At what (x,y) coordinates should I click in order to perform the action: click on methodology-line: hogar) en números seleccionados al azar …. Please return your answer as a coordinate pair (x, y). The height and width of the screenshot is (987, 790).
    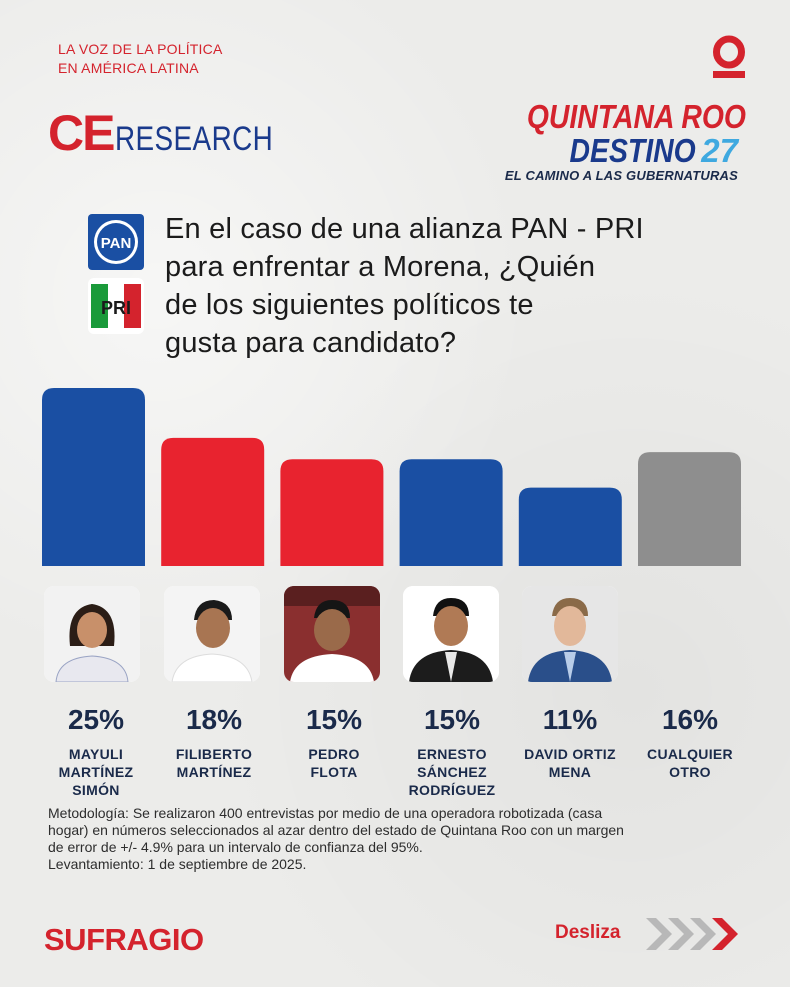
    Looking at the image, I should click on (336, 830).